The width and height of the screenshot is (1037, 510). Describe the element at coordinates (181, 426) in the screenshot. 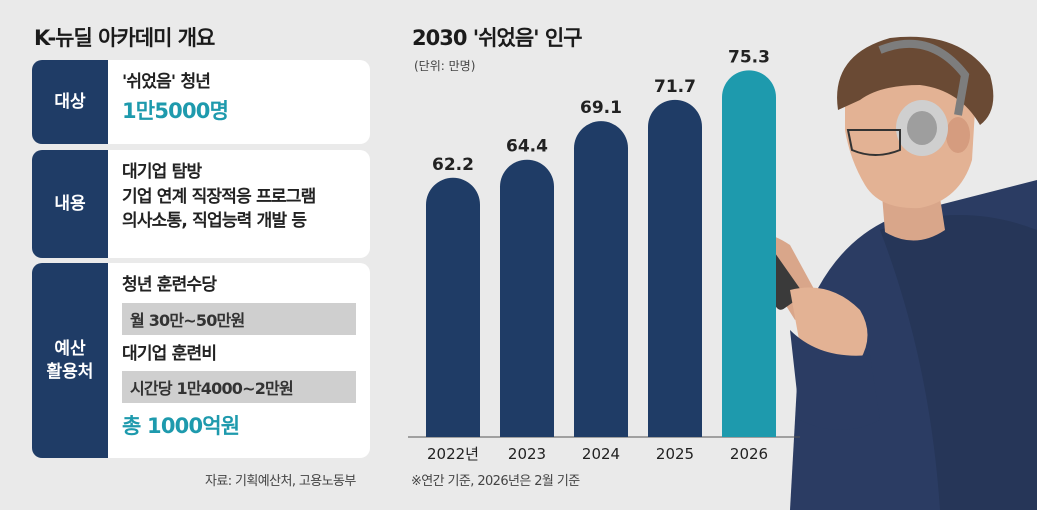

I see `budget-total: 총 1000억원` at that location.